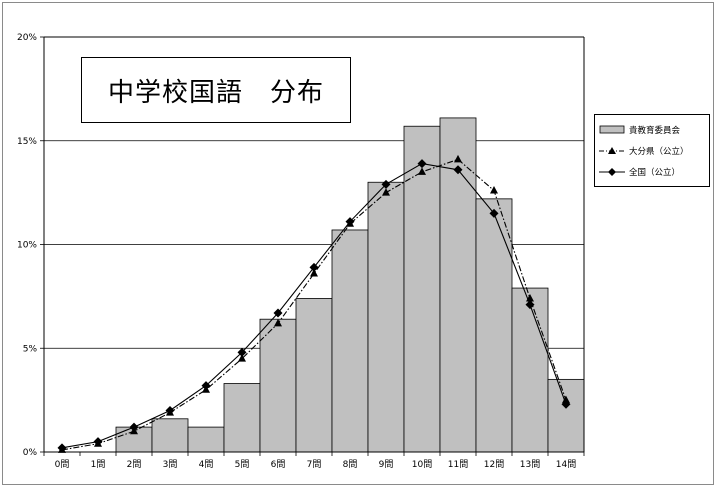 This screenshot has width=717, height=488. I want to click on x-tick-label: 10問, so click(422, 464).